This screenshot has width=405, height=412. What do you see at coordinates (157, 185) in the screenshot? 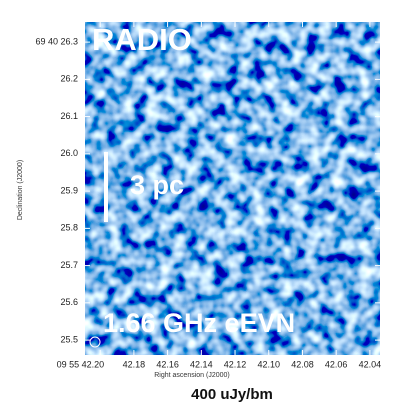
I see `scale-label: 3 pc` at bounding box center [157, 185].